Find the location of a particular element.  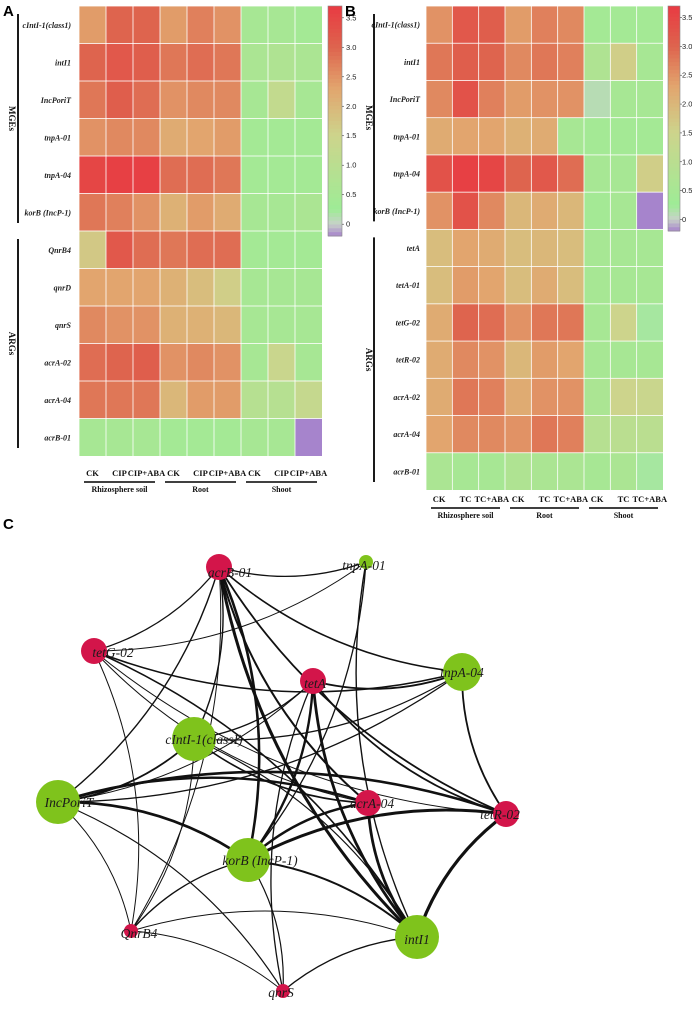

p1-cell-r6-c3 is located at coordinates (518, 248).